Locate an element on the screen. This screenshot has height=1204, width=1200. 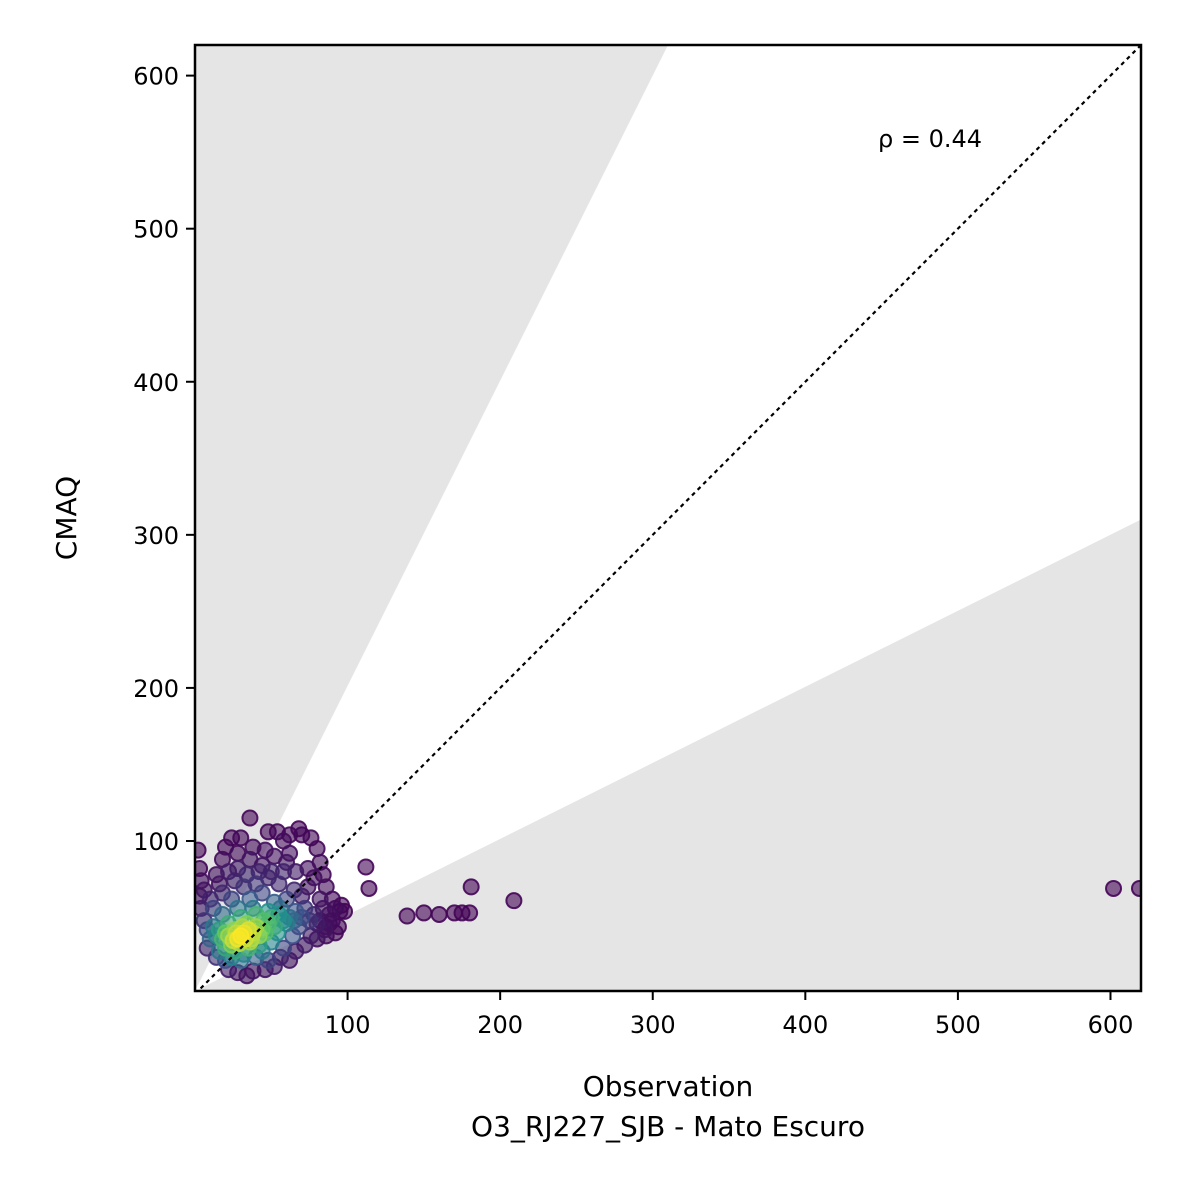
y-axis-label: CMAQ is located at coordinates (66, 518).